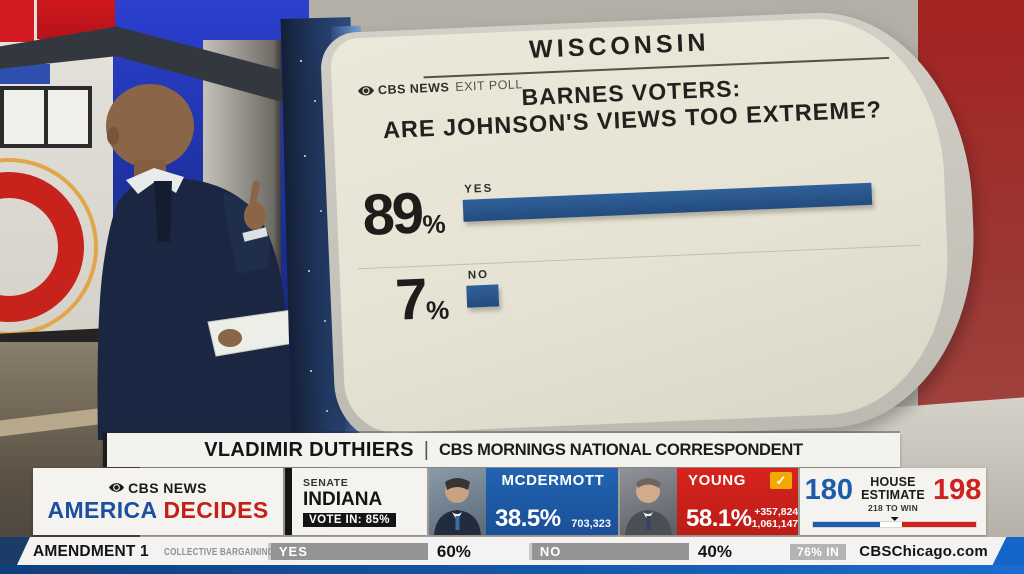  What do you see at coordinates (512, 569) in the screenshot?
I see `bottom-blue-strip` at bounding box center [512, 569].